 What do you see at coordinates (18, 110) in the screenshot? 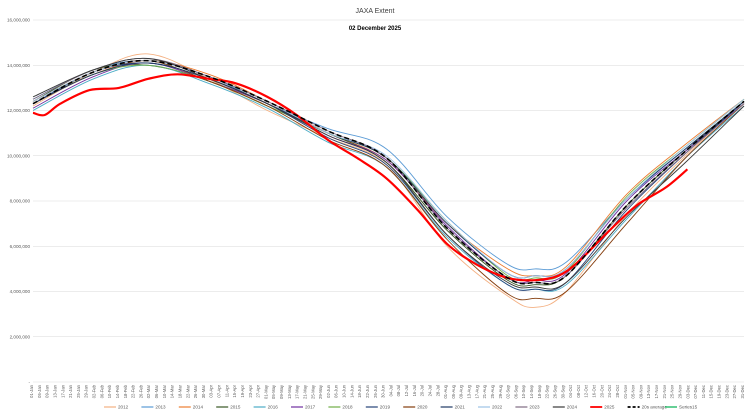
I see `y-tick-label: 12,000,000` at bounding box center [18, 110].